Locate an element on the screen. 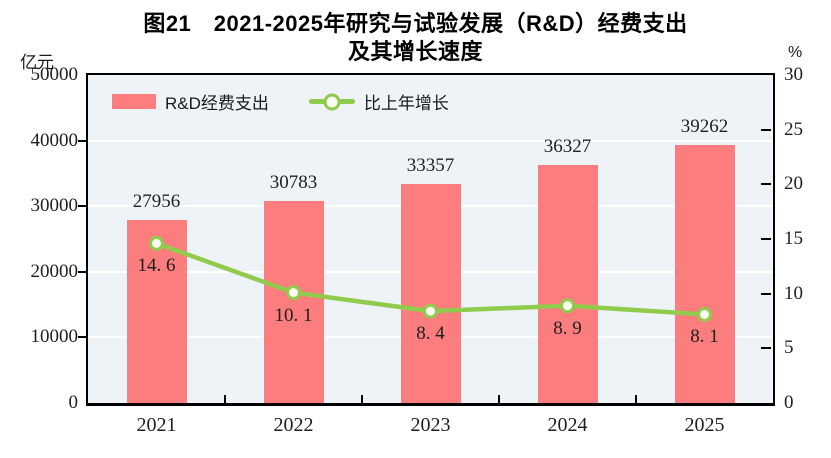 This screenshot has width=831, height=458. right-axis-unit: % is located at coordinates (795, 52).